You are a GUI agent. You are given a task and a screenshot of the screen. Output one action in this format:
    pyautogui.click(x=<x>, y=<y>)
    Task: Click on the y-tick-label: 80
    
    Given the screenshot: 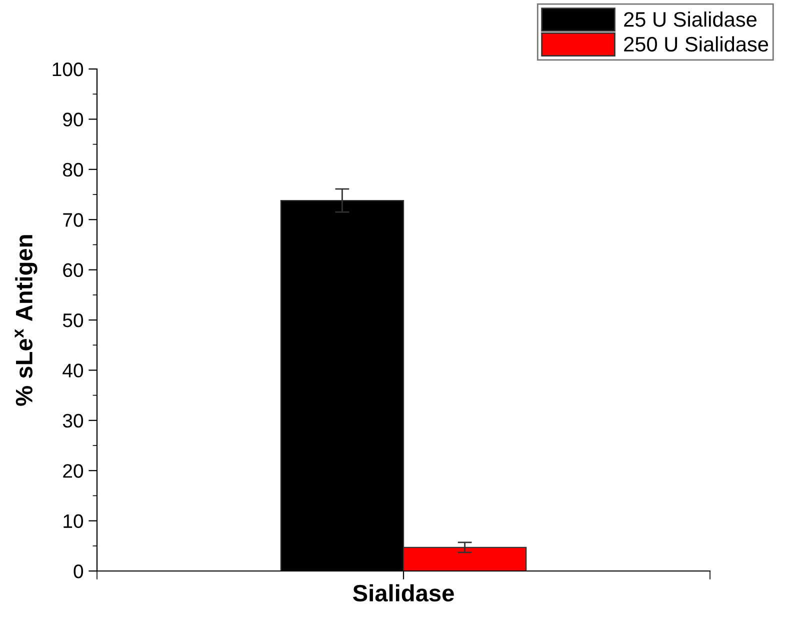 What is the action you would take?
    pyautogui.click(x=73, y=169)
    